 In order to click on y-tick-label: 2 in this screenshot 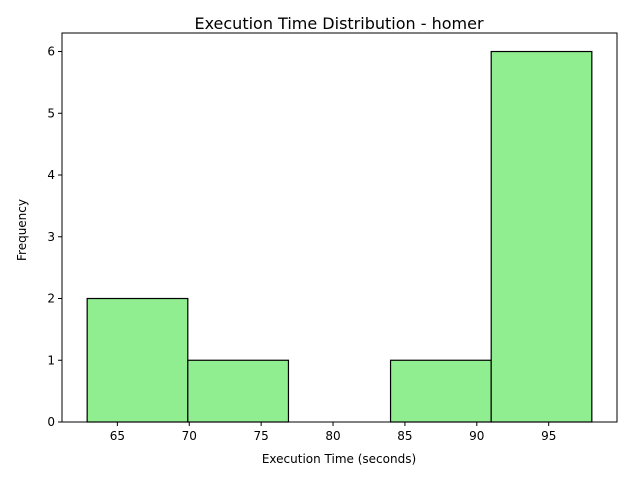, I will do `click(51, 299)`.